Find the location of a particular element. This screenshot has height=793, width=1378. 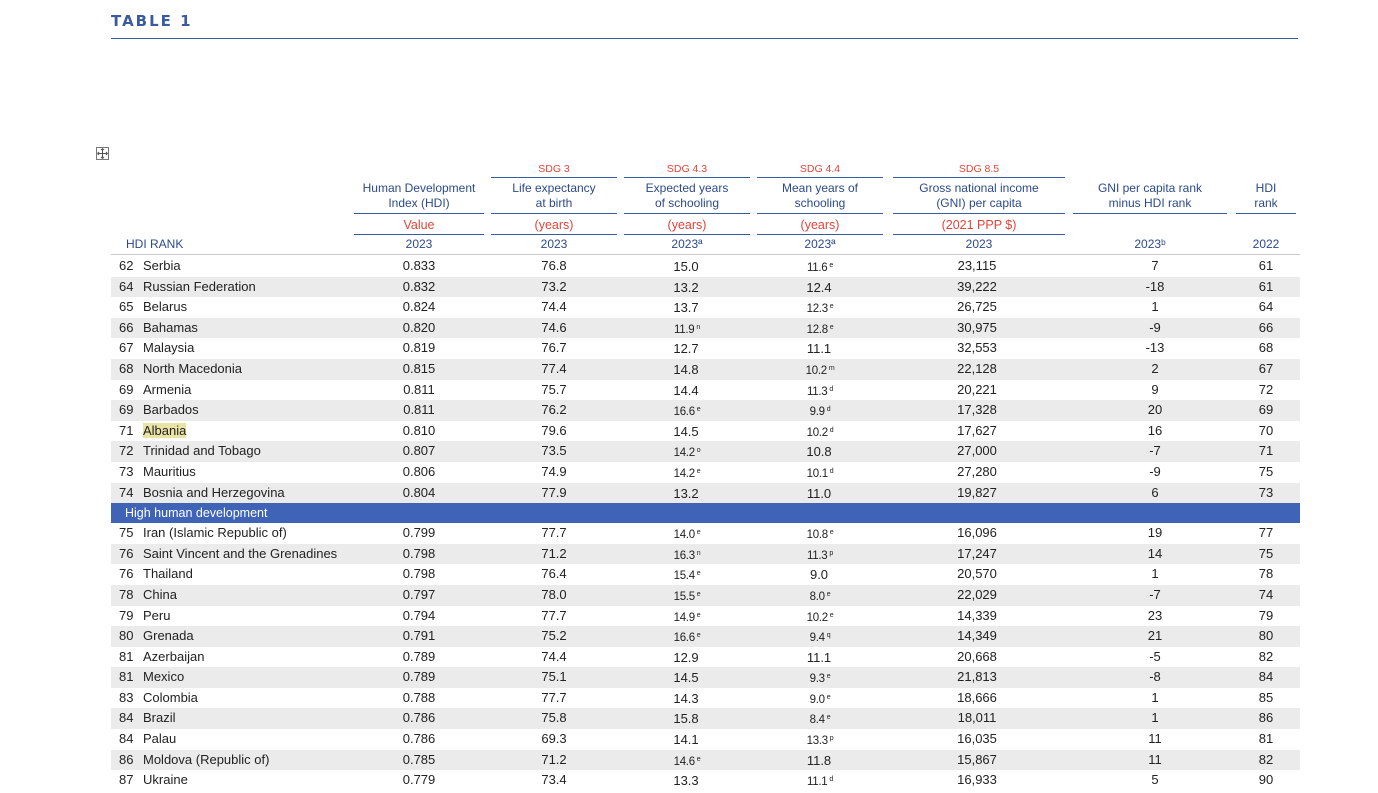

cell-gni-rank: 6 is located at coordinates (1155, 492).